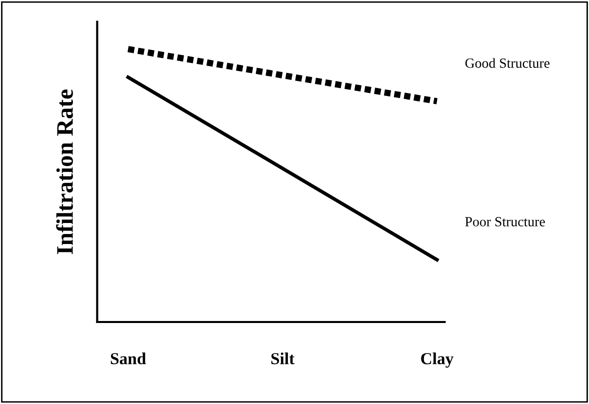  What do you see at coordinates (282, 358) in the screenshot?
I see `x-tick-label: Silt` at bounding box center [282, 358].